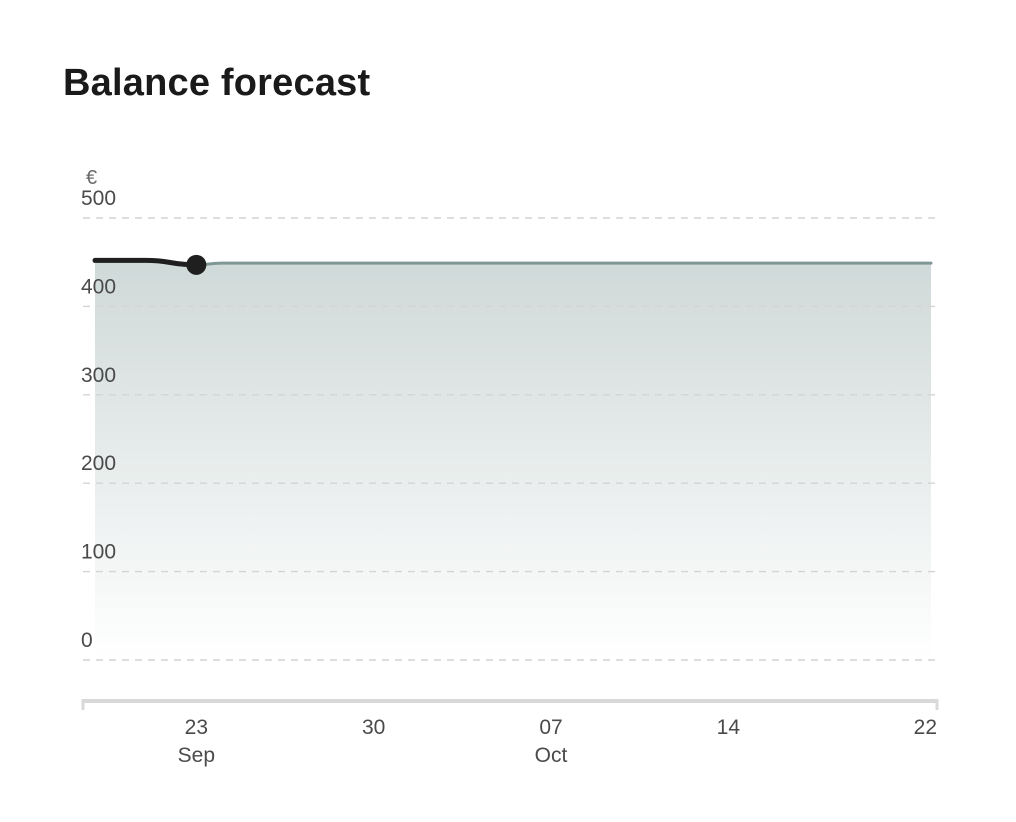 The height and width of the screenshot is (822, 1016). What do you see at coordinates (98, 463) in the screenshot?
I see `y-tick-label: 200` at bounding box center [98, 463].